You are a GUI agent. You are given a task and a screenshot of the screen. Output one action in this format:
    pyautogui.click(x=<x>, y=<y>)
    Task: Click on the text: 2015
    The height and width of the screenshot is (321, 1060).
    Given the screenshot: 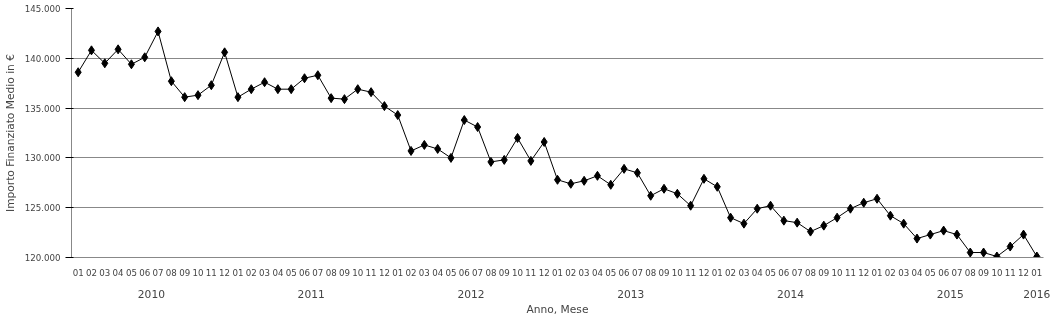 What is the action you would take?
    pyautogui.click(x=950, y=294)
    